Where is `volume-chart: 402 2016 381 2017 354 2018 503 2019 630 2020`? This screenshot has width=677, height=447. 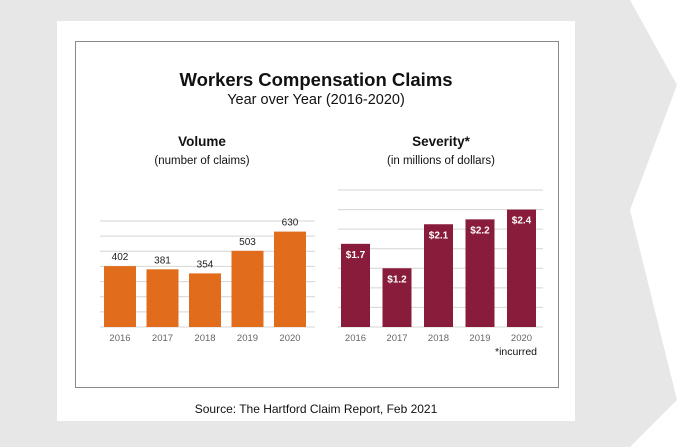 volume-chart: 402 2016 381 2017 354 2018 503 2019 630 2020 is located at coordinates (207, 281).